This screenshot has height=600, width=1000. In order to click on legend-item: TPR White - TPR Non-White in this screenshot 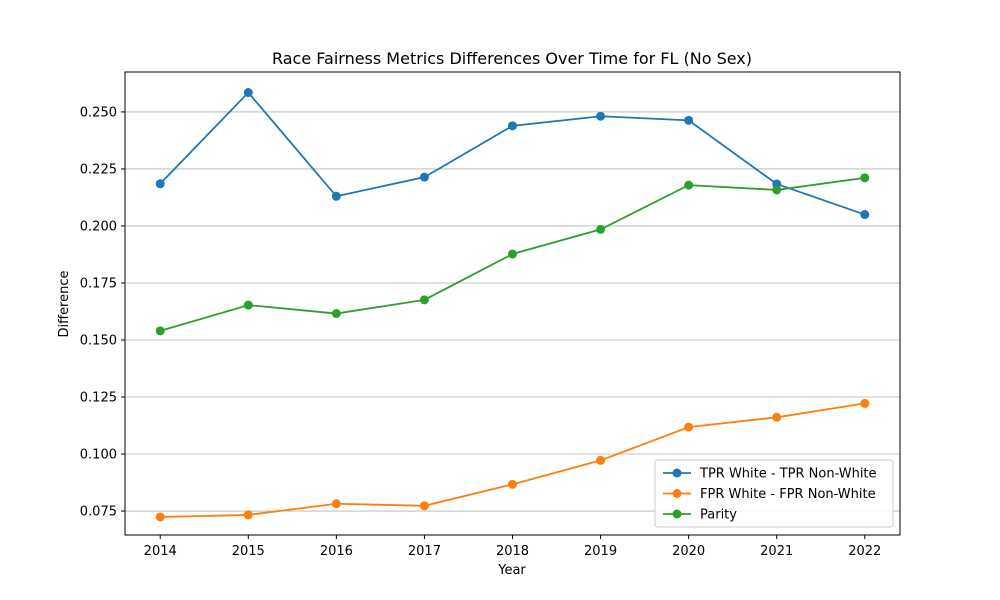, I will do `click(770, 474)`.